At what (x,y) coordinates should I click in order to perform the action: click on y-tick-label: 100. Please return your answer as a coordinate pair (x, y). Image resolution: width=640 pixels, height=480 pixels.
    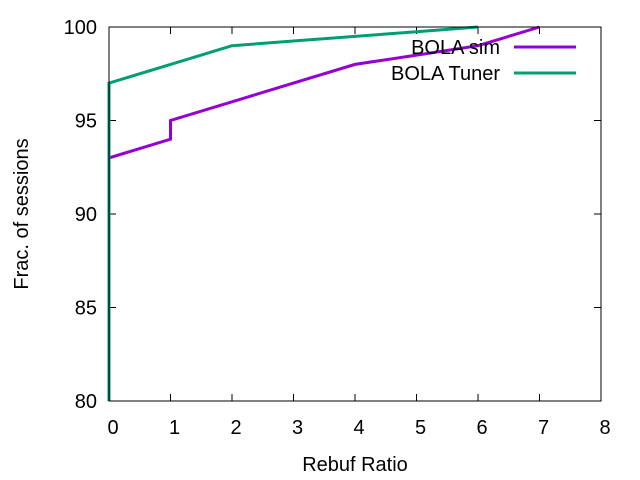
    Looking at the image, I should click on (80, 28).